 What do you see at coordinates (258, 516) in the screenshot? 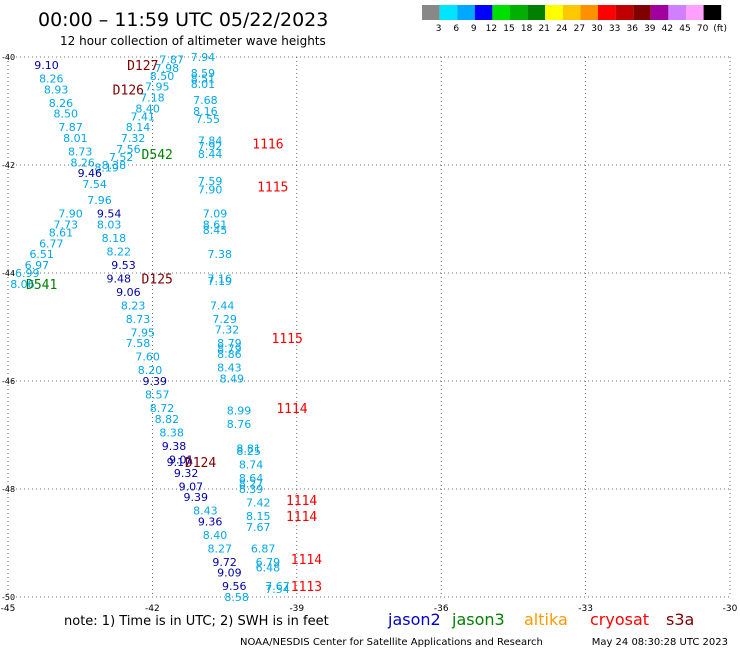
I see `wave-height-value: 8.15` at bounding box center [258, 516].